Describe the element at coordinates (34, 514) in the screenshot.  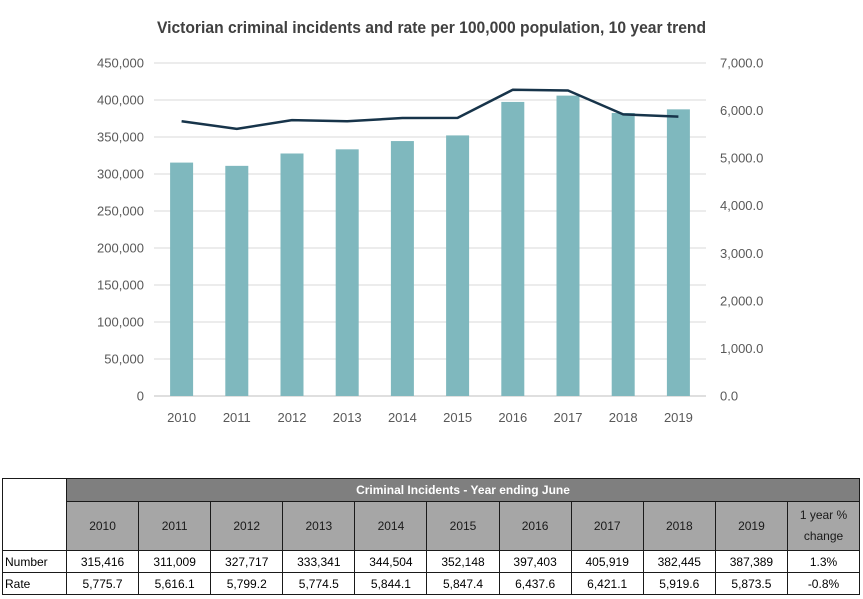
I see `table-corner` at that location.